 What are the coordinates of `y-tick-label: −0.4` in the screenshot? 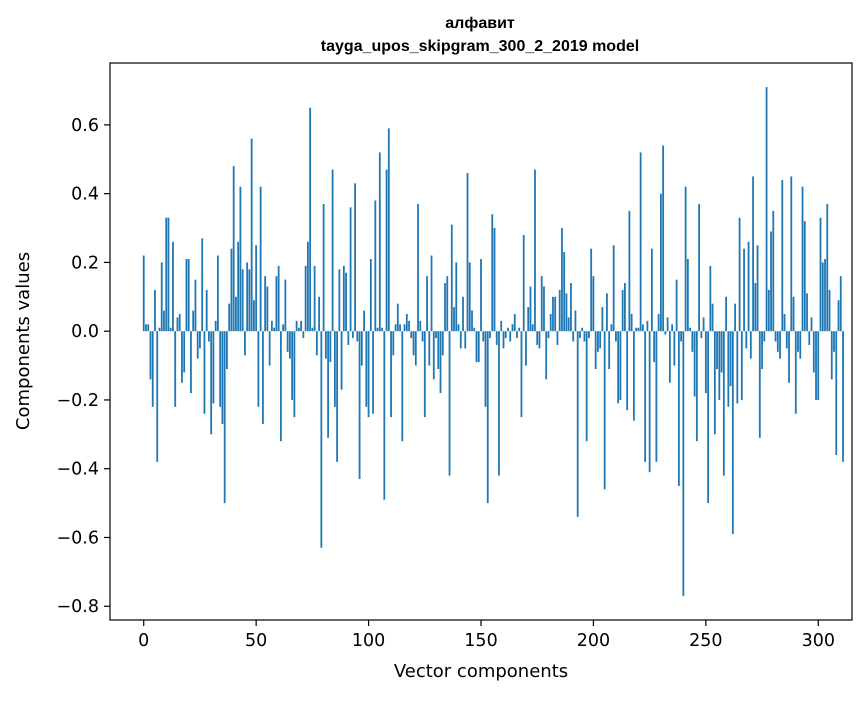 It's located at (78, 470).